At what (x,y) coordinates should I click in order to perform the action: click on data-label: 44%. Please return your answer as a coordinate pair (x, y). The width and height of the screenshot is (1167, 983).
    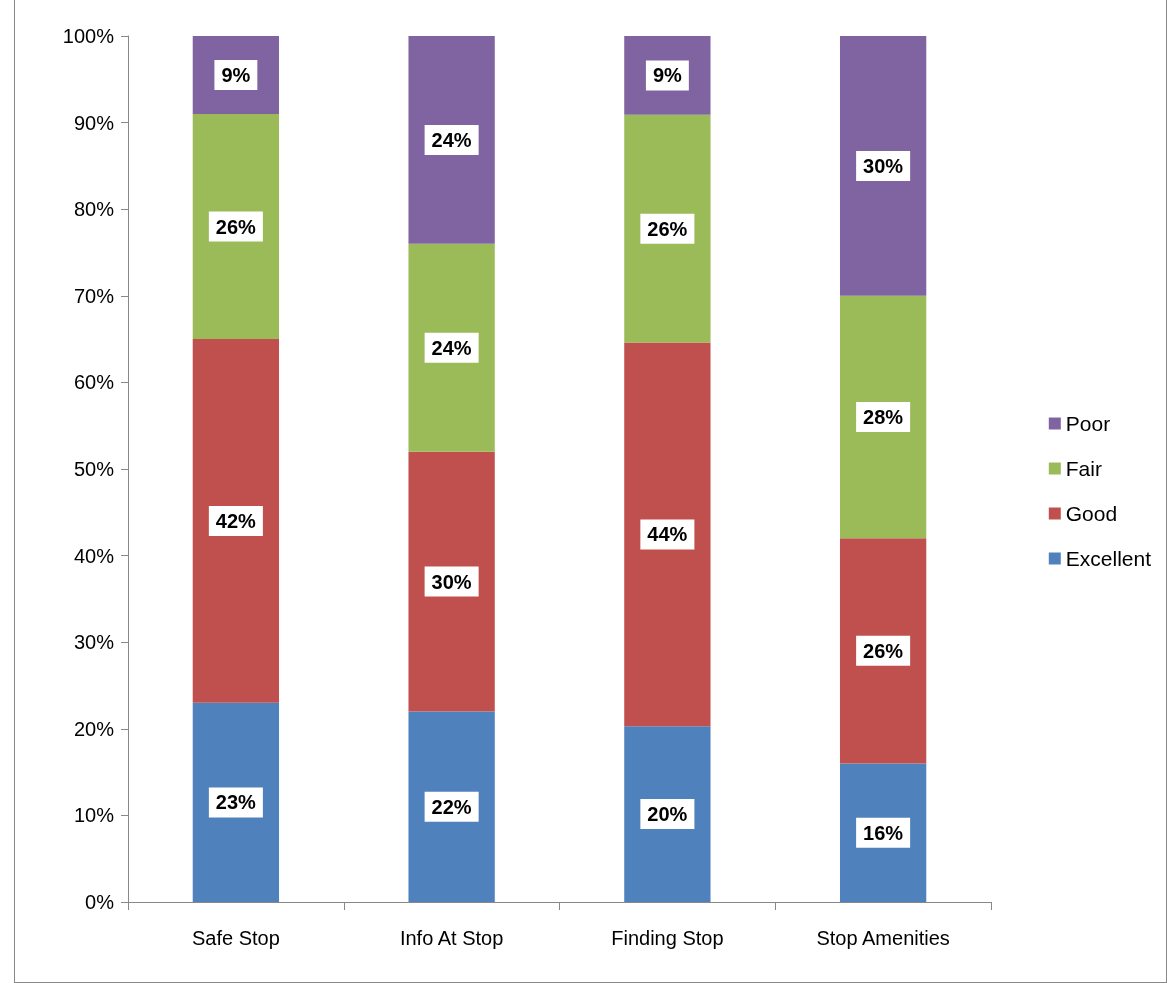
    Looking at the image, I should click on (667, 534).